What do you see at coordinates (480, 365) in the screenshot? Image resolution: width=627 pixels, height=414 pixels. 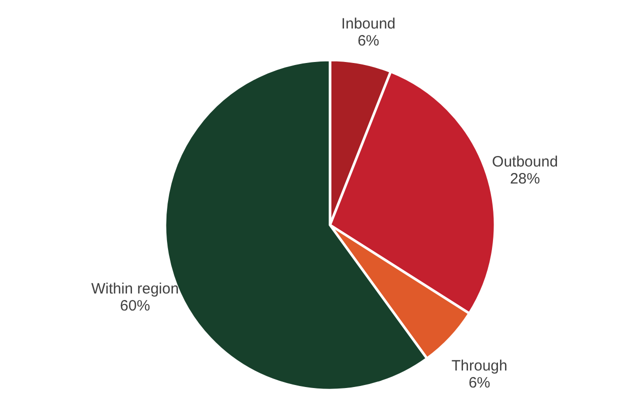 I see `slice-label: Through` at bounding box center [480, 365].